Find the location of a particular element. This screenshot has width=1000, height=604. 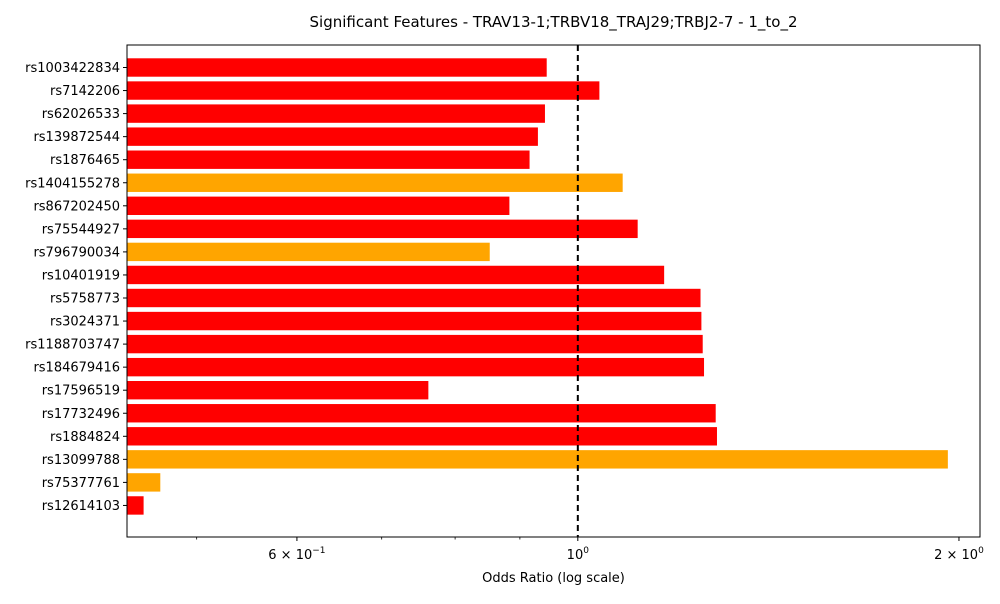

y-tick-label: rs75377761 is located at coordinates (81, 483).